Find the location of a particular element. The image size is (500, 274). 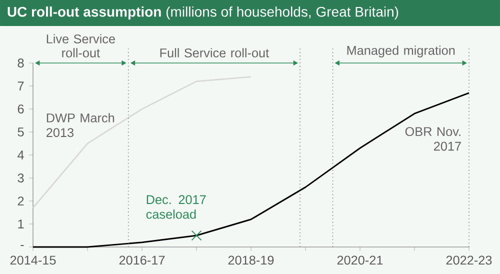

x-tick-label: 2016-17 is located at coordinates (142, 260).